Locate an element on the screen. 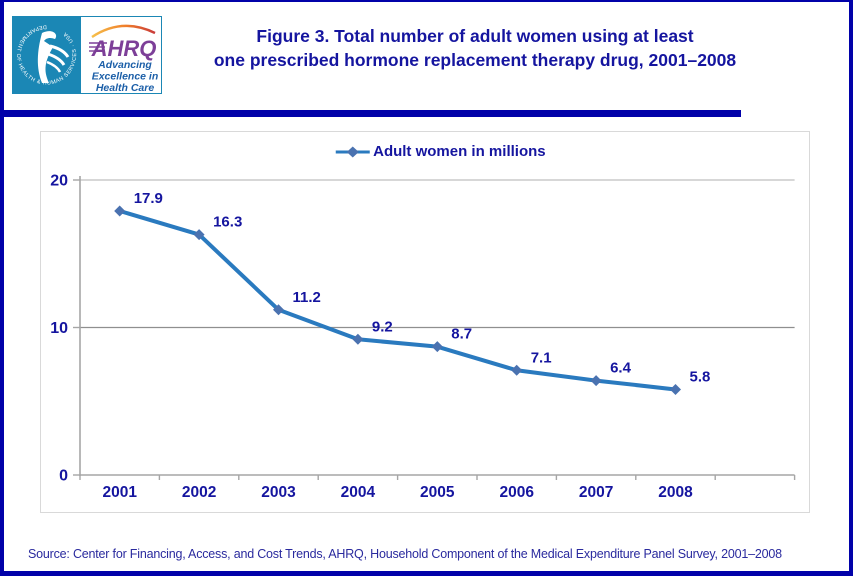  data-label-2004: 9.2 is located at coordinates (382, 326).